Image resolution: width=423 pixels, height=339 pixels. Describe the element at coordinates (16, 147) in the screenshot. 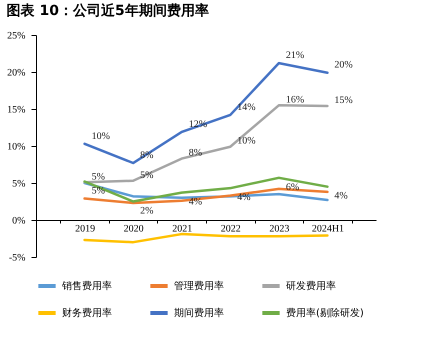

I see `y-tick-label: 10%` at that location.